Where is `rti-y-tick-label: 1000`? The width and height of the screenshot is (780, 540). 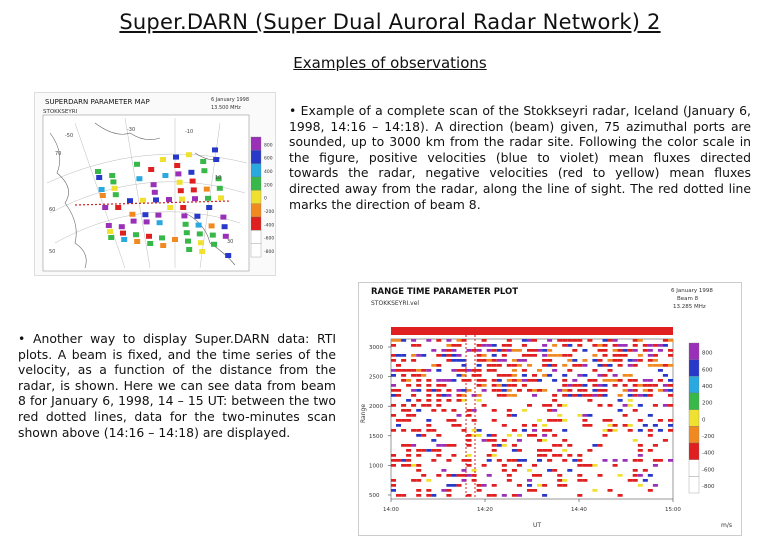 rti-y-tick-label: 1000 is located at coordinates (376, 466).